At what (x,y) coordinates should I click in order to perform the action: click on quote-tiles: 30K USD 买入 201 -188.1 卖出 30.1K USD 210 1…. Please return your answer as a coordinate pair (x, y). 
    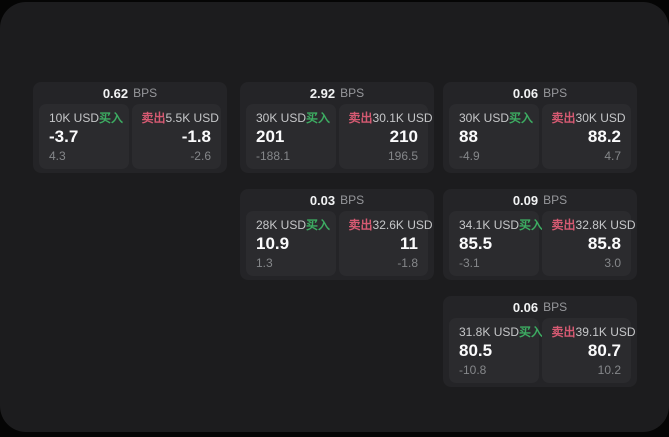
    Looking at the image, I should click on (339, 136).